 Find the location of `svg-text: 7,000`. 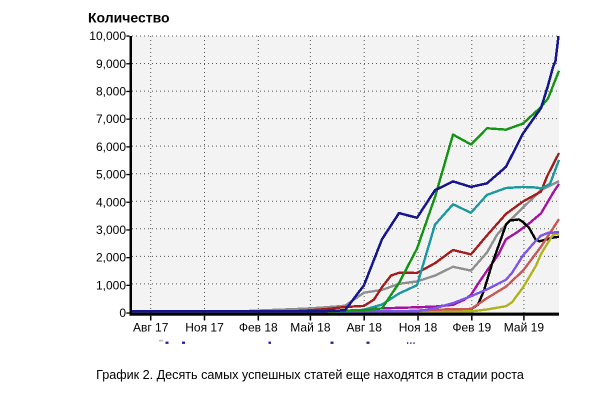

svg-text: 7,000 is located at coordinates (111, 119).